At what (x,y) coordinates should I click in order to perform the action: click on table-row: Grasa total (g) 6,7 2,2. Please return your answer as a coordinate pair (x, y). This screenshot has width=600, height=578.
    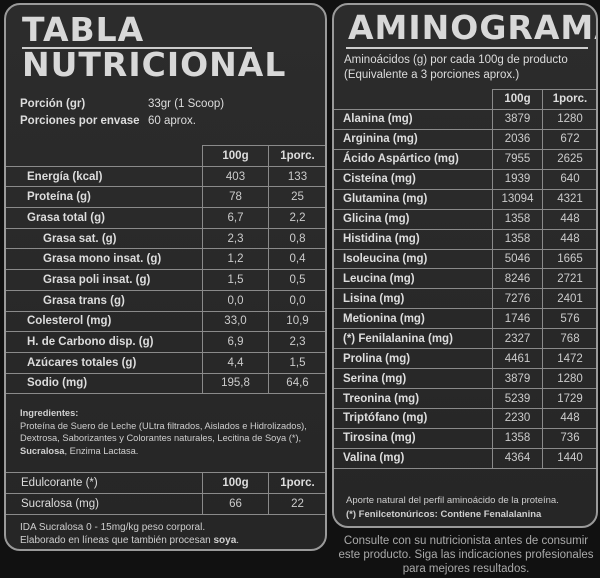
    Looking at the image, I should click on (165, 218).